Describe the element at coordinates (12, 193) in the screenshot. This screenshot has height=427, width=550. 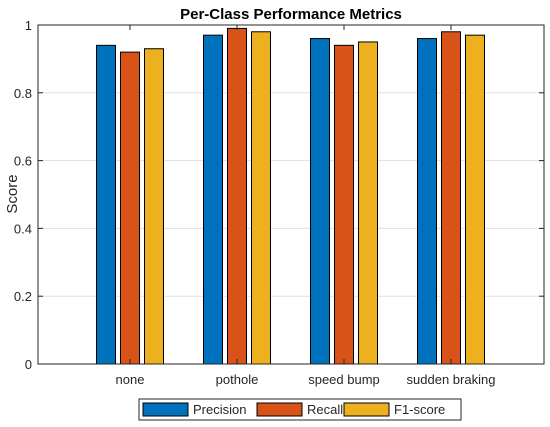
I see `y-axis-label: Score` at that location.